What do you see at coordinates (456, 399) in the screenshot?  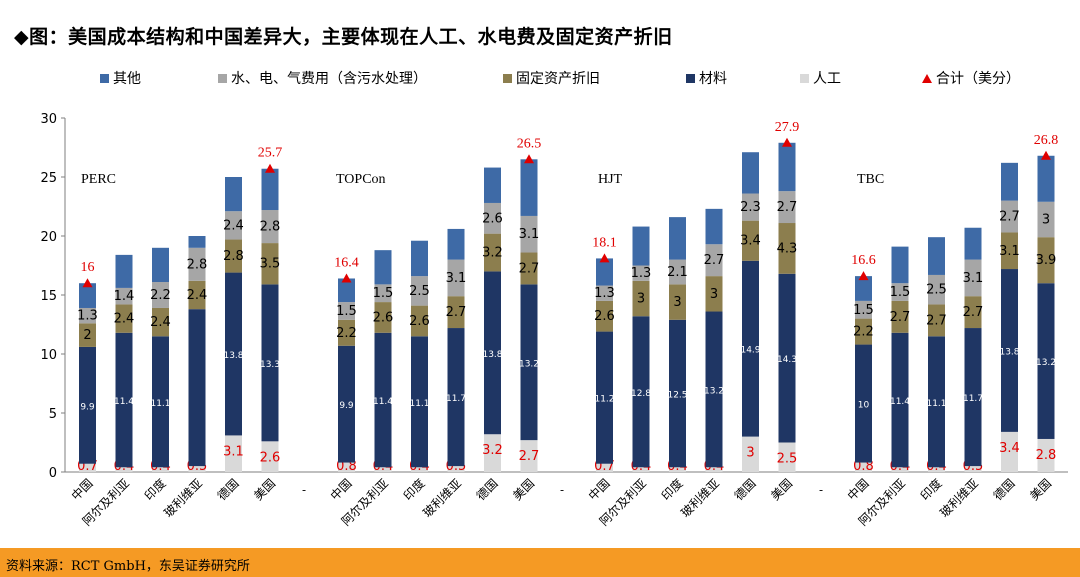 I see `data-label-materials: 11.7` at bounding box center [456, 399].